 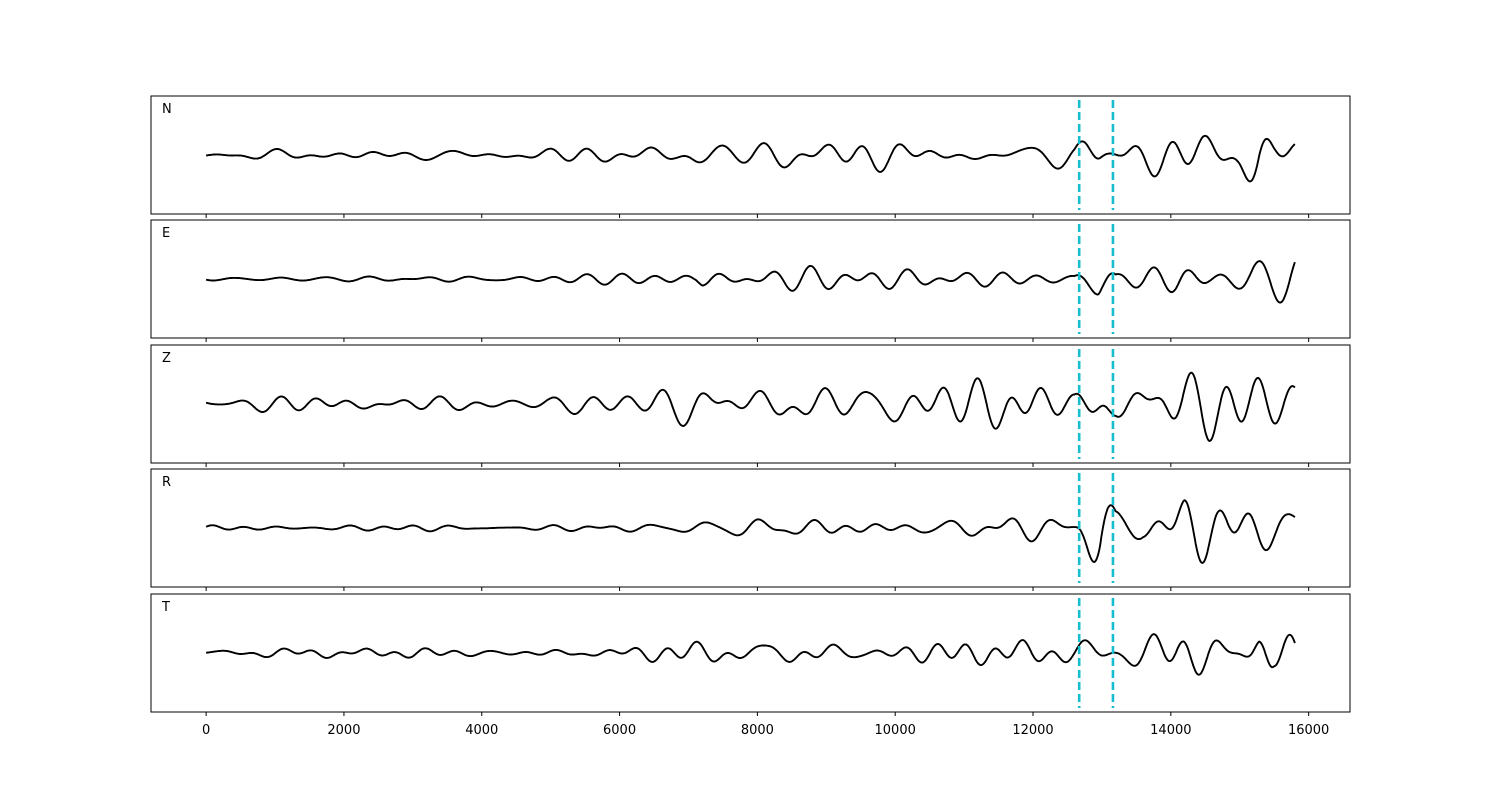 I want to click on panel-label: N, so click(x=167, y=109).